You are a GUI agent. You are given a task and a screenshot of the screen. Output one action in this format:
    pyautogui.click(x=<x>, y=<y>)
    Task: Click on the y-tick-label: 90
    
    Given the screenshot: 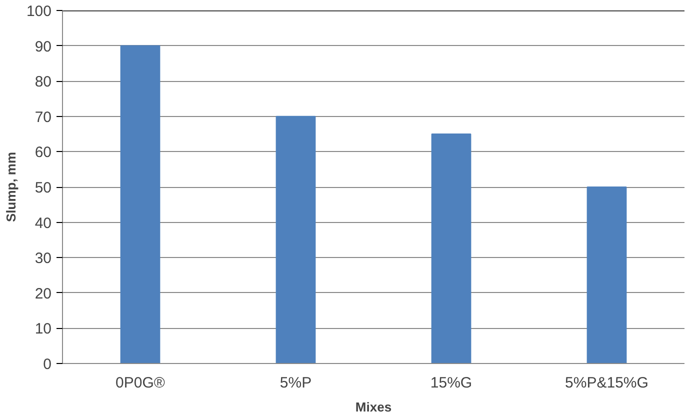 What is the action you would take?
    pyautogui.click(x=43, y=47)
    